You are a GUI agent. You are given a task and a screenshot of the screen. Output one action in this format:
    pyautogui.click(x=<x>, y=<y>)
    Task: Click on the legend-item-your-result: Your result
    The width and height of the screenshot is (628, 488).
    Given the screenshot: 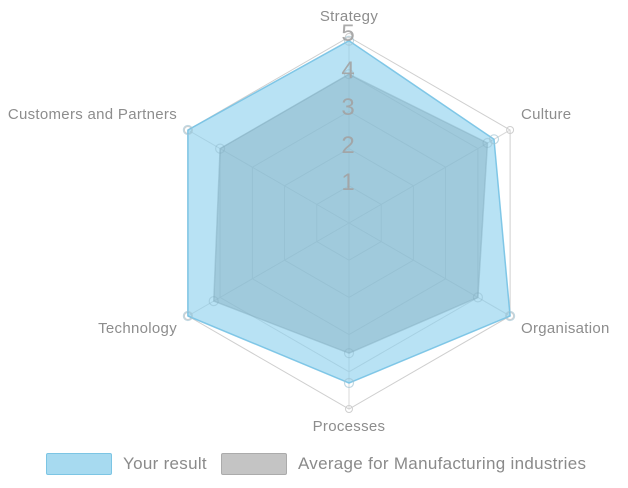 What is the action you would take?
    pyautogui.click(x=126, y=464)
    